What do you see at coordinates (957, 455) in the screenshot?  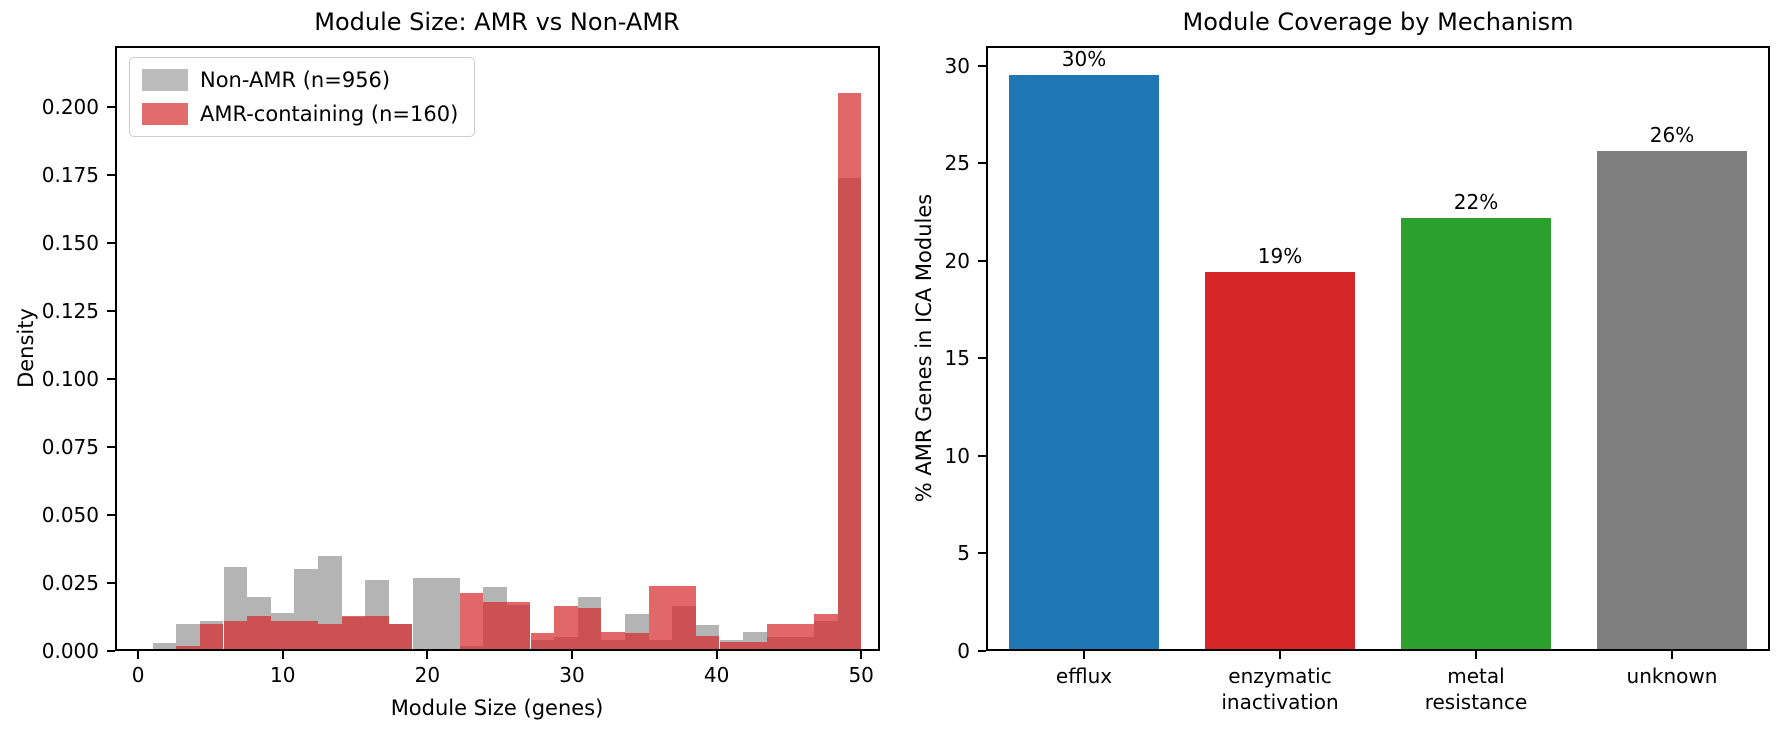 I see `bar-y-tick-label: 10` at bounding box center [957, 455].